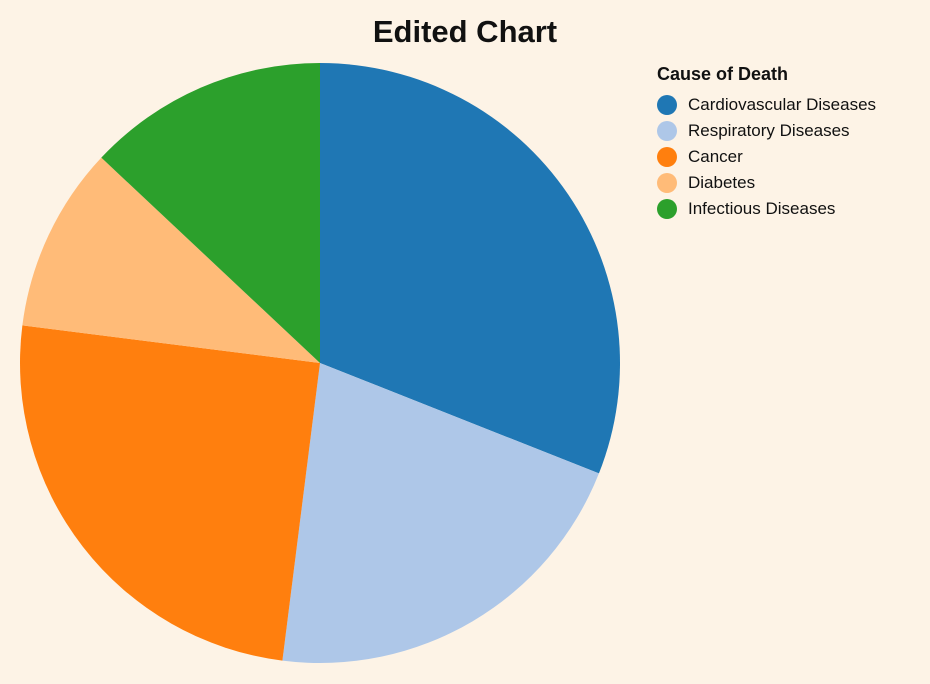  I want to click on legend-label: Diabetes, so click(722, 182).